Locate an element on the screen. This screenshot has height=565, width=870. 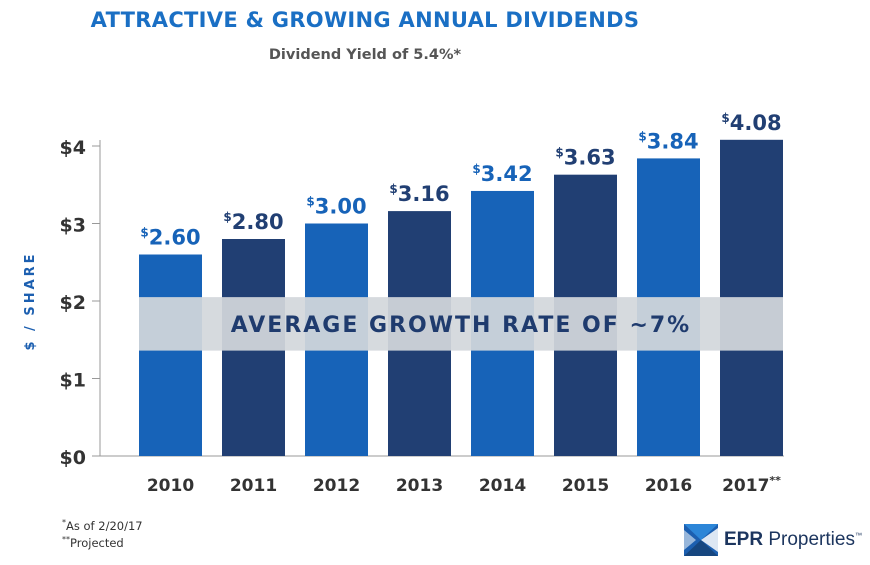
x-tick-label-2014: 2014 is located at coordinates (502, 486).